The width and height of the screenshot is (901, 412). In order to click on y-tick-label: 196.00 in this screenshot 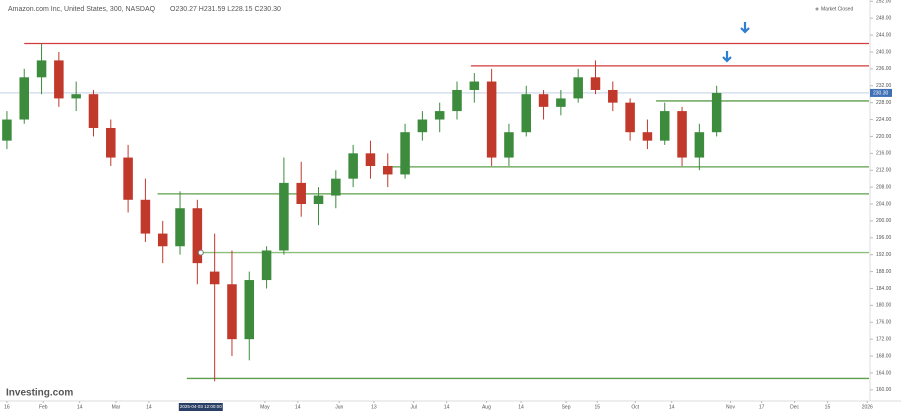, I will do `click(884, 238)`.